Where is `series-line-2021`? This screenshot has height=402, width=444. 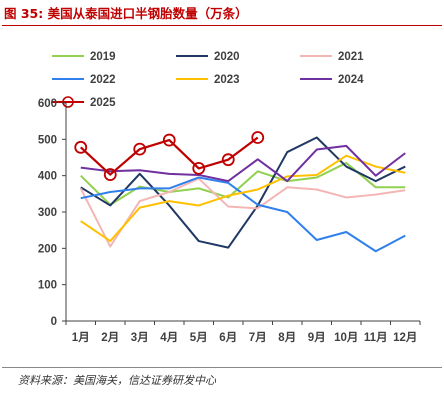 series-line-2021 is located at coordinates (242, 212).